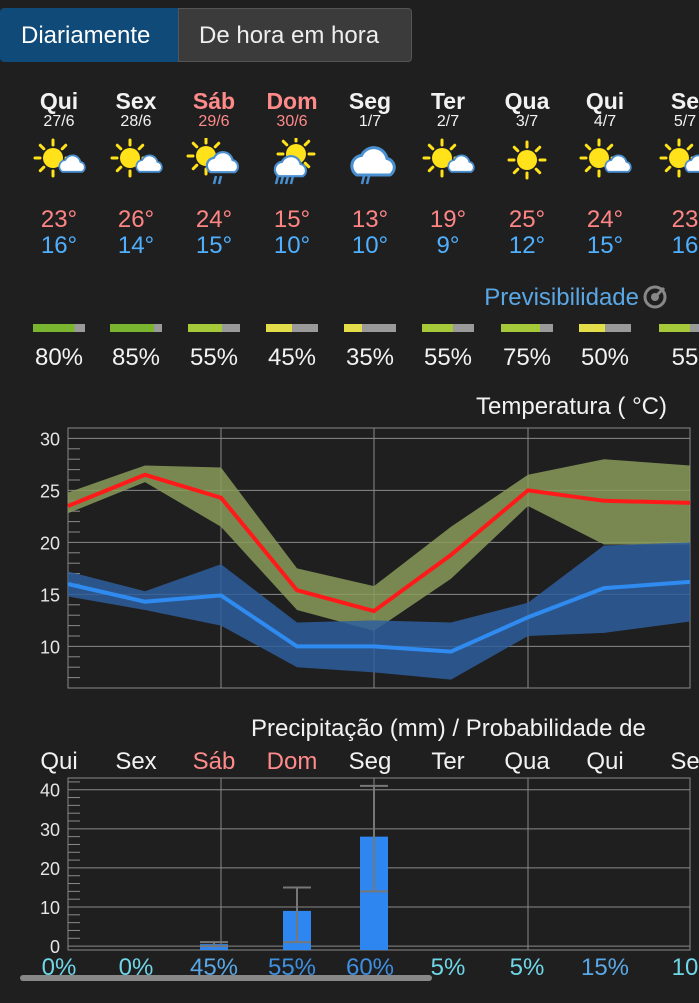 The height and width of the screenshot is (1003, 699). I want to click on day-name: Seg, so click(370, 101).